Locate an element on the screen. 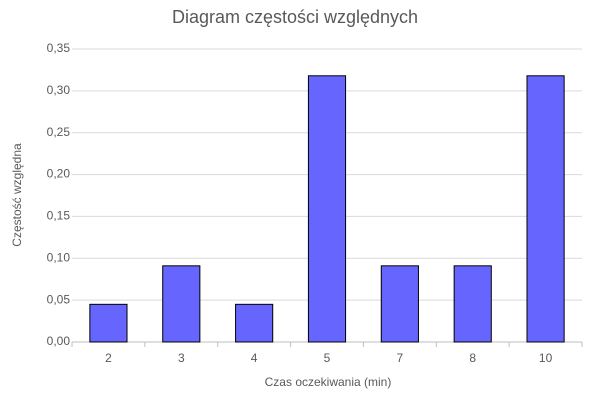  x-tick-label: 2 is located at coordinates (108, 358).